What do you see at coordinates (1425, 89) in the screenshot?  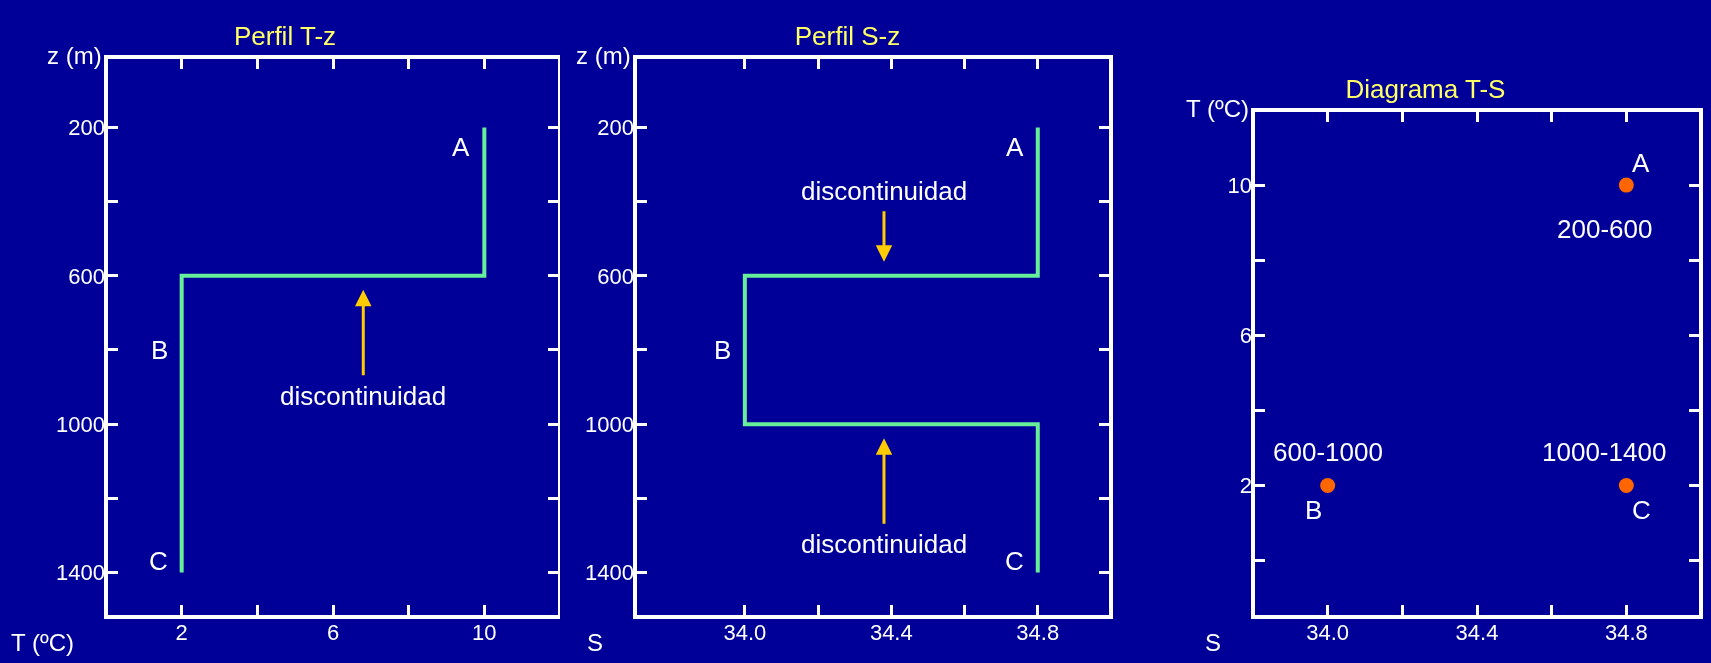 I see `chart-title: Diagrama T-S` at bounding box center [1425, 89].